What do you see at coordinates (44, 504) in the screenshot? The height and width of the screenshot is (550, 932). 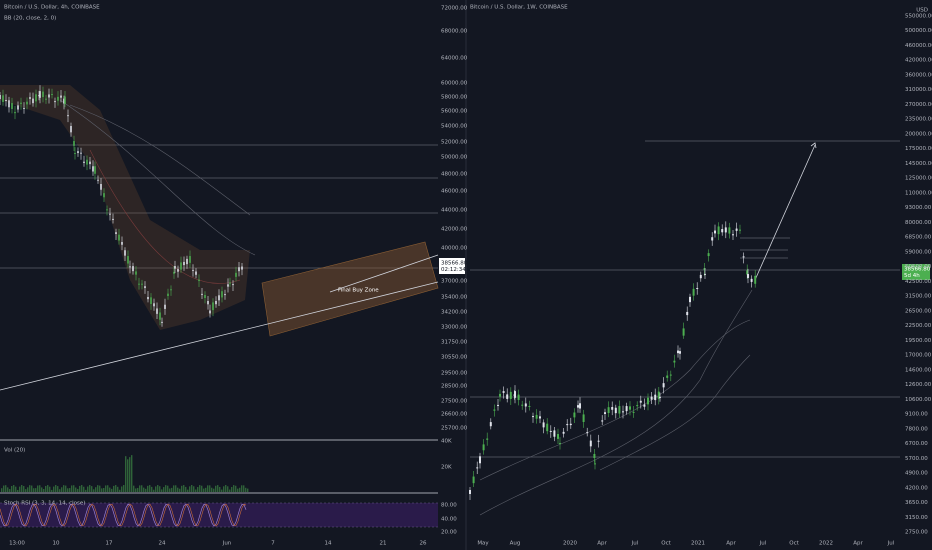 I see `rsi-label: Stoch RSI (3, 3, 14, 14, close)` at bounding box center [44, 504].